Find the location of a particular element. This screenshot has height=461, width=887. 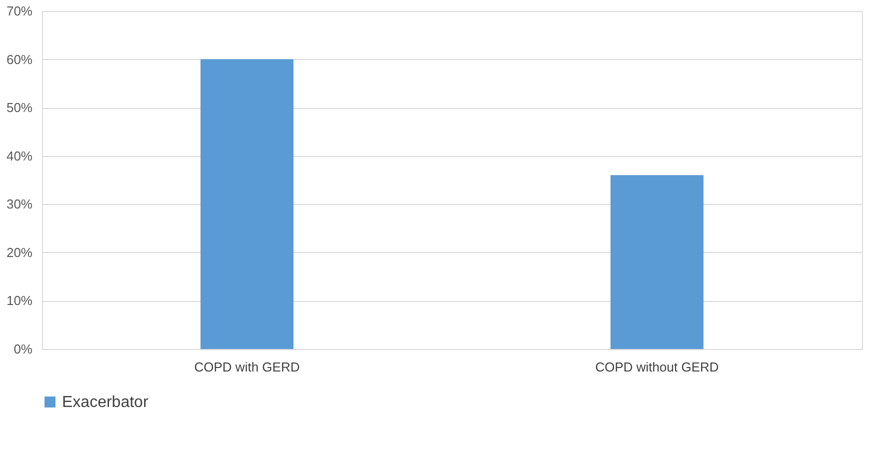

y-tick-label: 30% is located at coordinates (19, 204).